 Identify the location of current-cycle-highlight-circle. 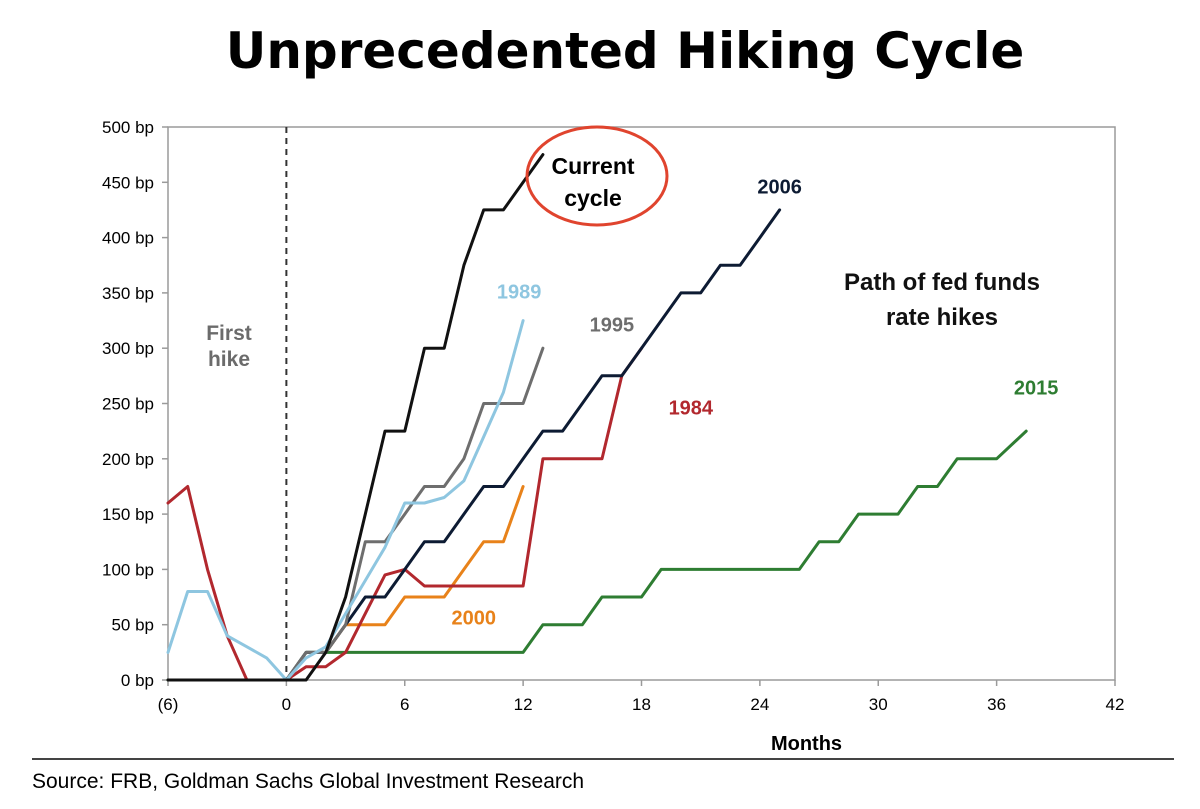
(597, 176).